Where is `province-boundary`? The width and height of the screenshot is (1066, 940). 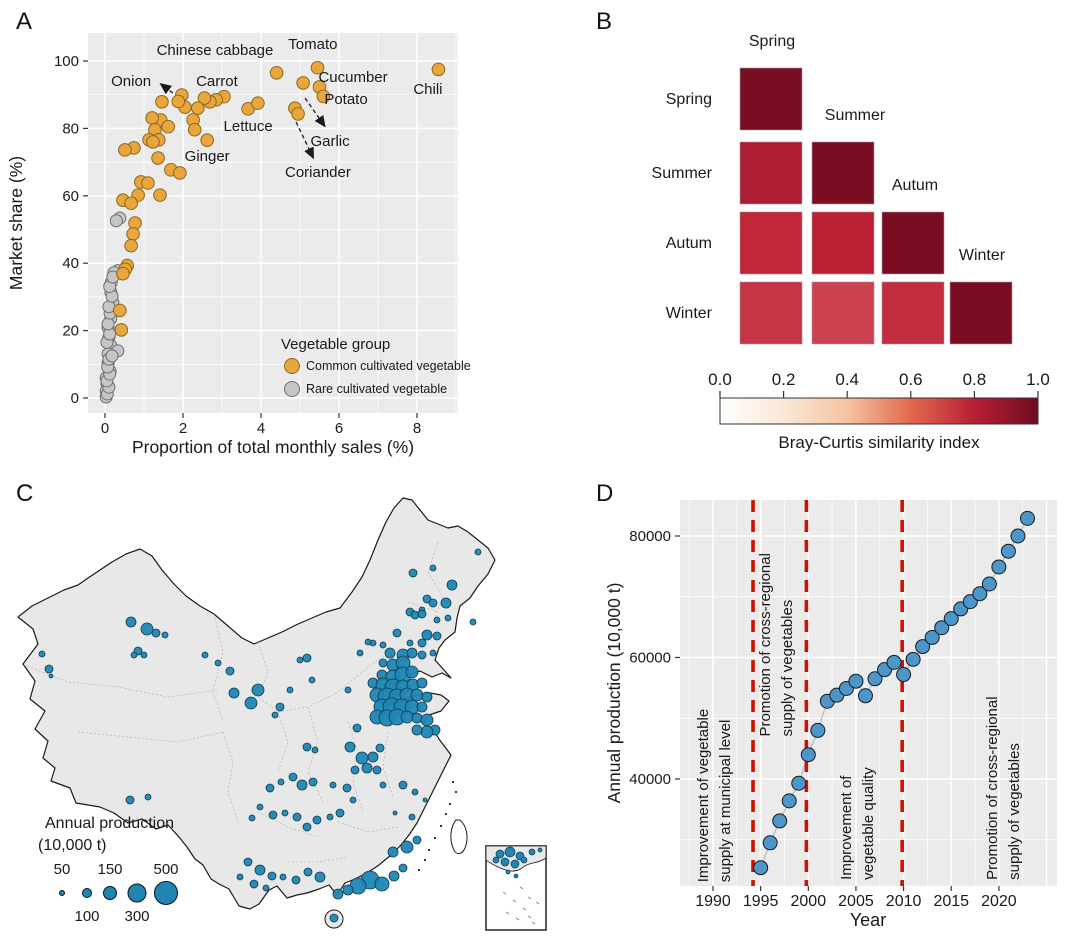
province-boundary is located at coordinates (388, 764).